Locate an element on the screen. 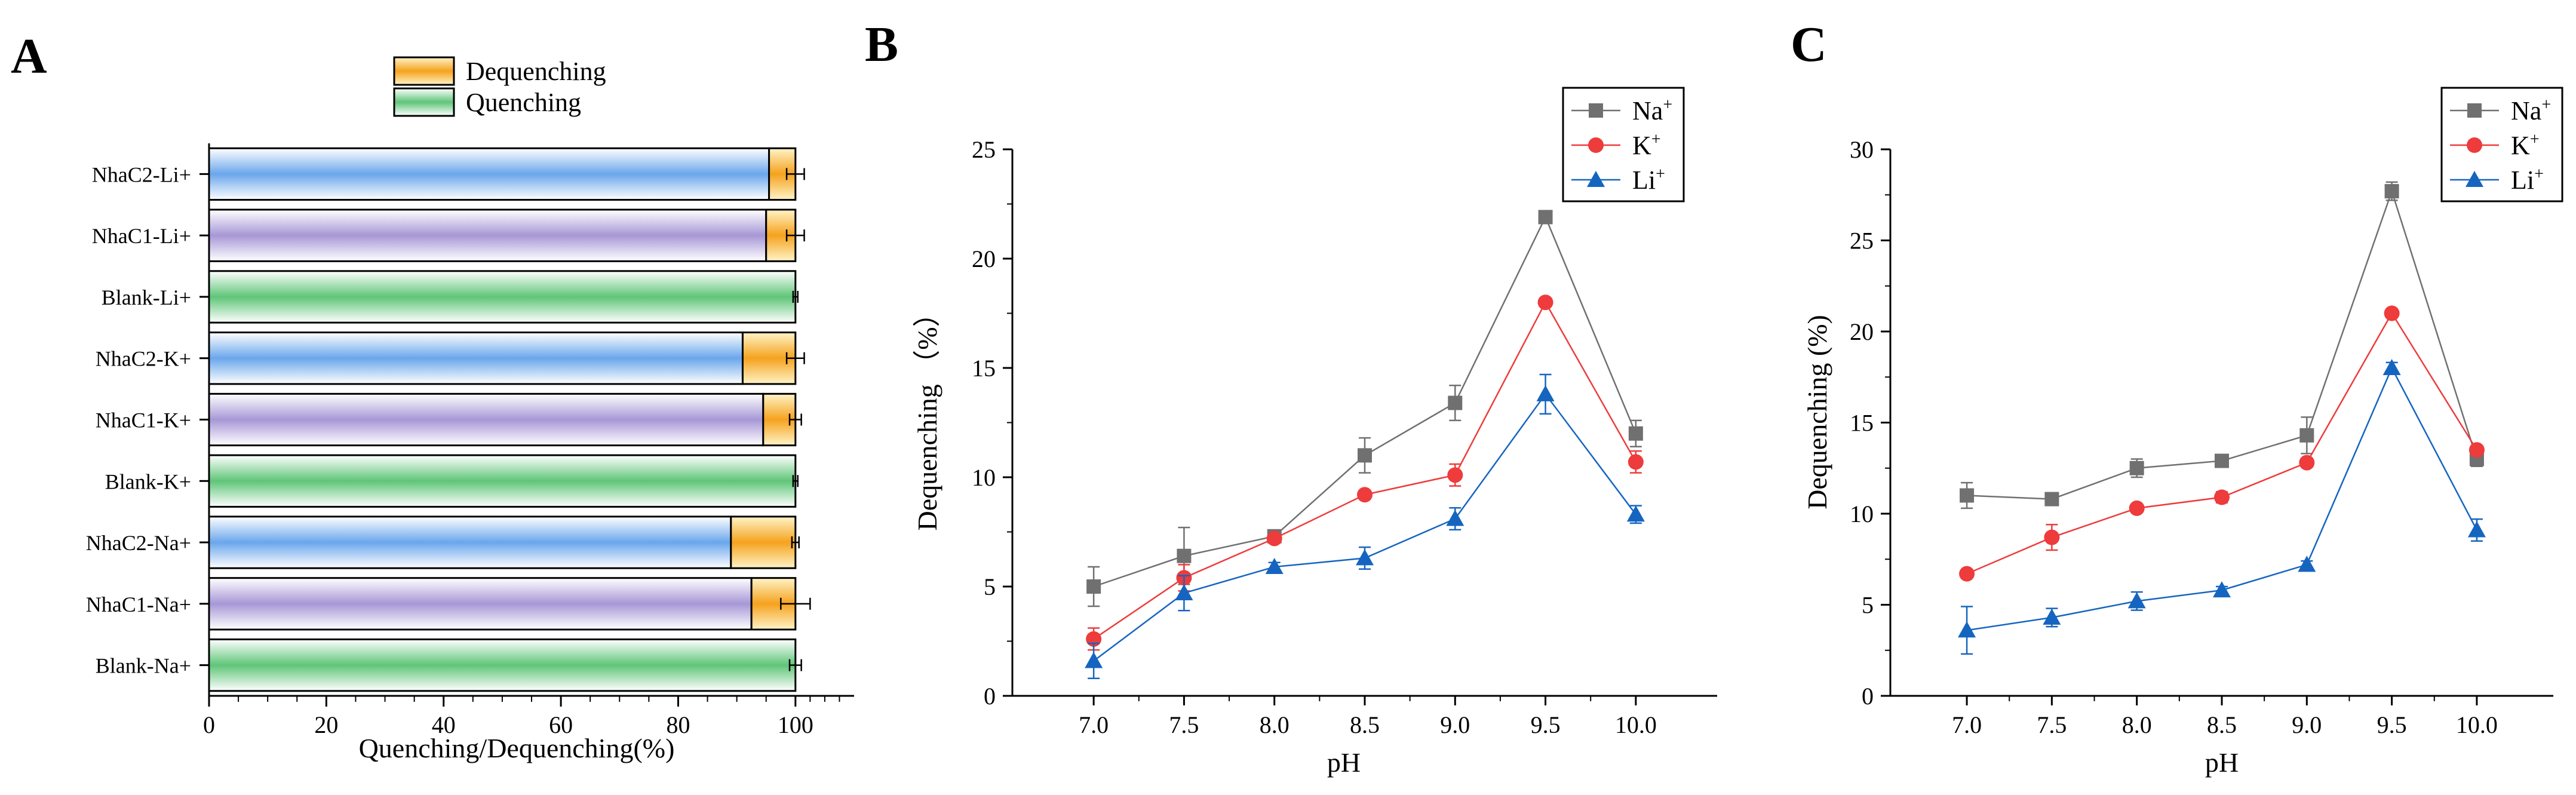 This screenshot has height=795, width=2576. x-tick-label: 9.0 is located at coordinates (1455, 724).